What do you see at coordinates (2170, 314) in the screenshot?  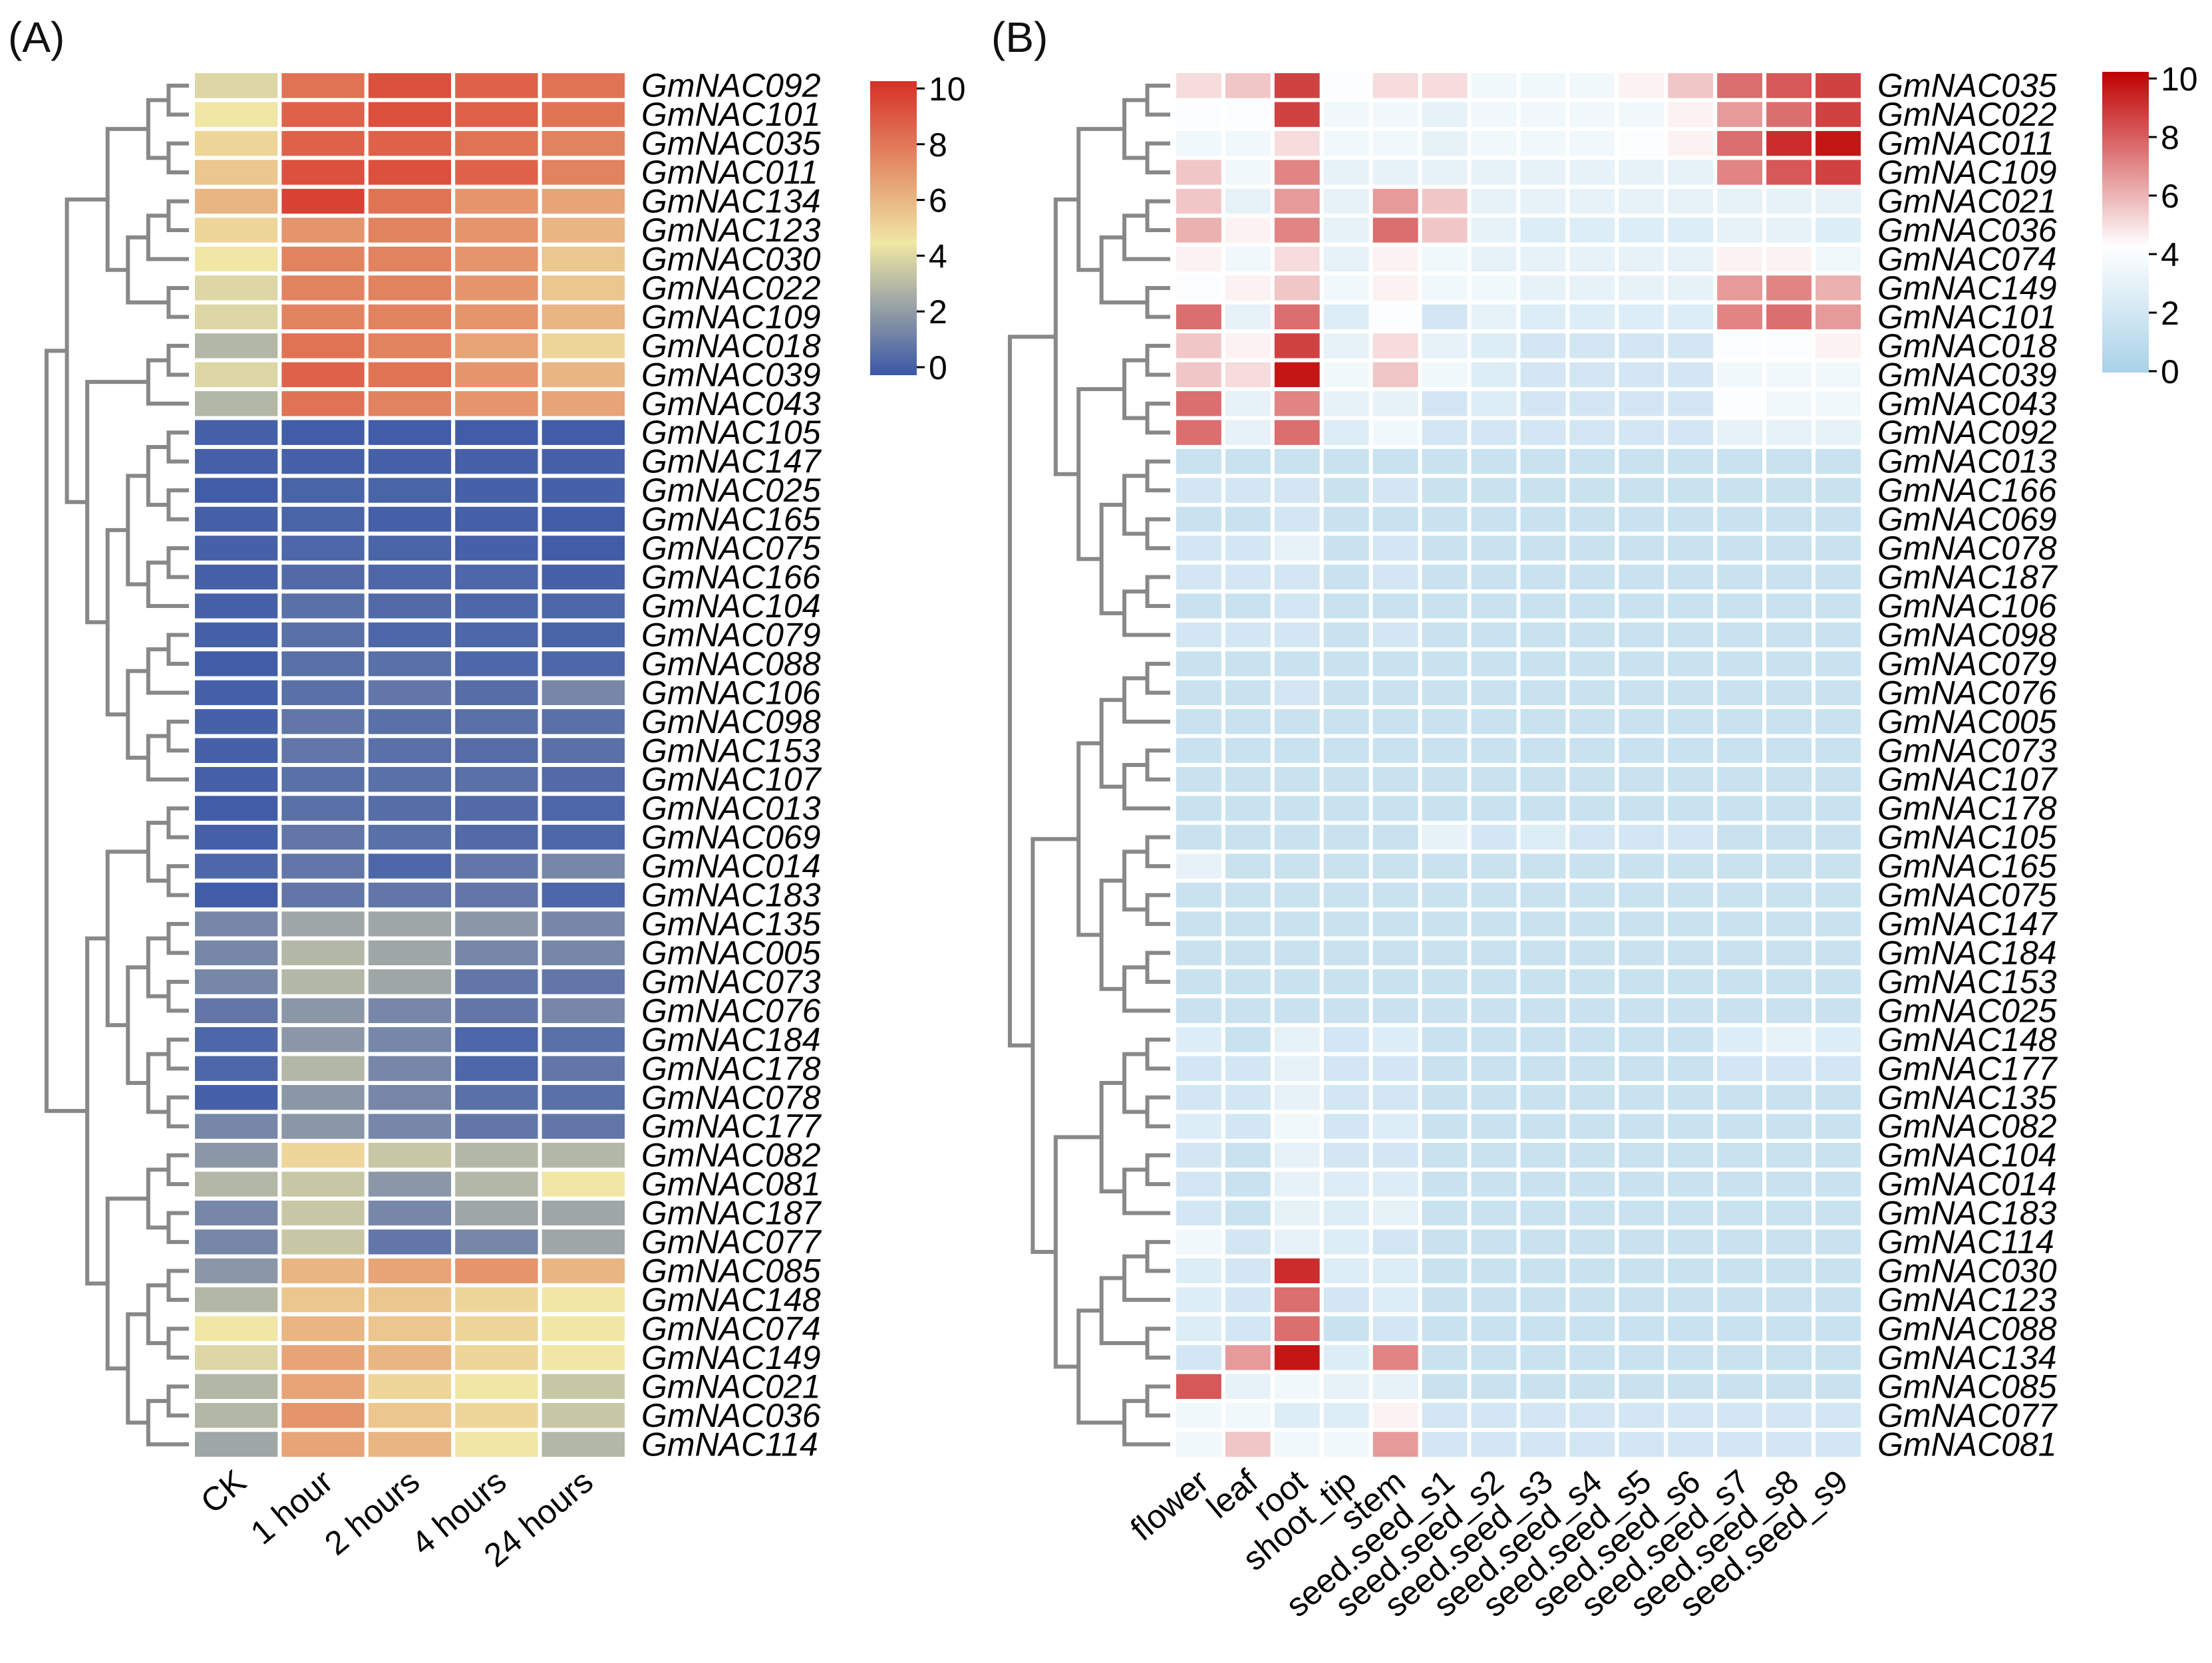 I see `panel-b-colorbar-tick-label: 2` at bounding box center [2170, 314].